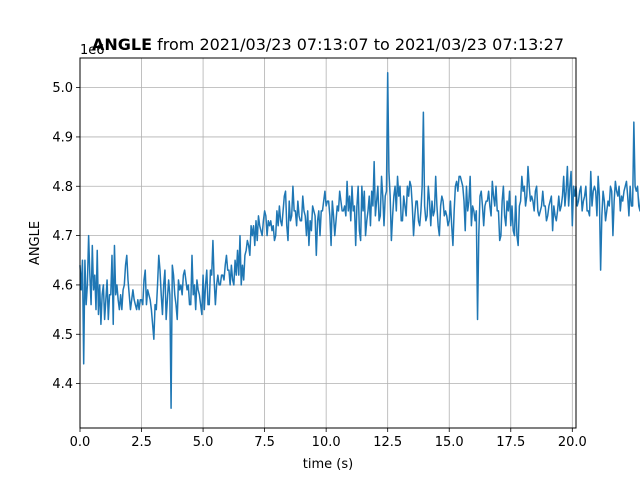  What do you see at coordinates (62, 88) in the screenshot?
I see `y-tick-label: 5.0` at bounding box center [62, 88].